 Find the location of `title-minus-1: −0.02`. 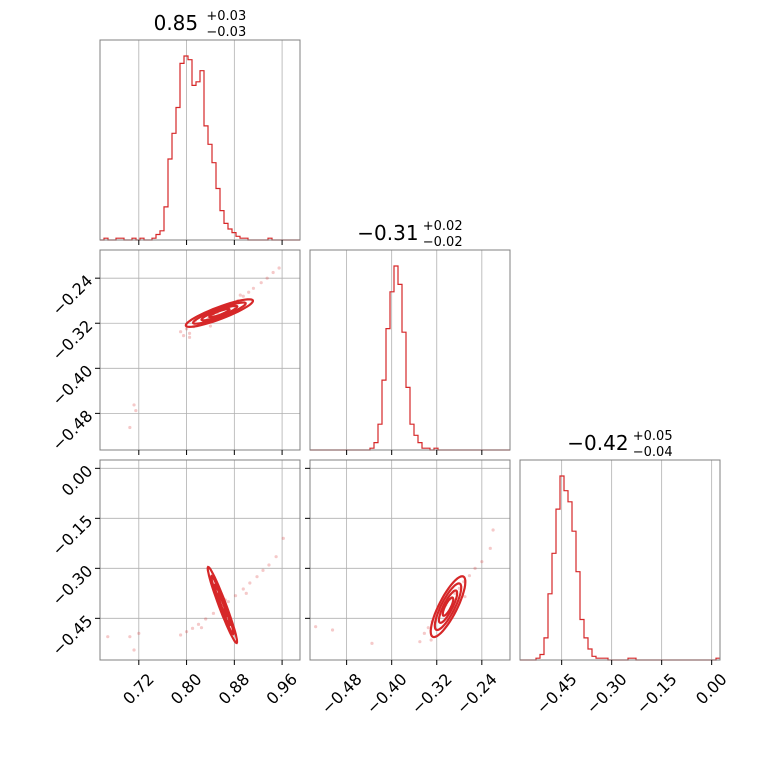

title-minus-1: −0.02 is located at coordinates (443, 242).